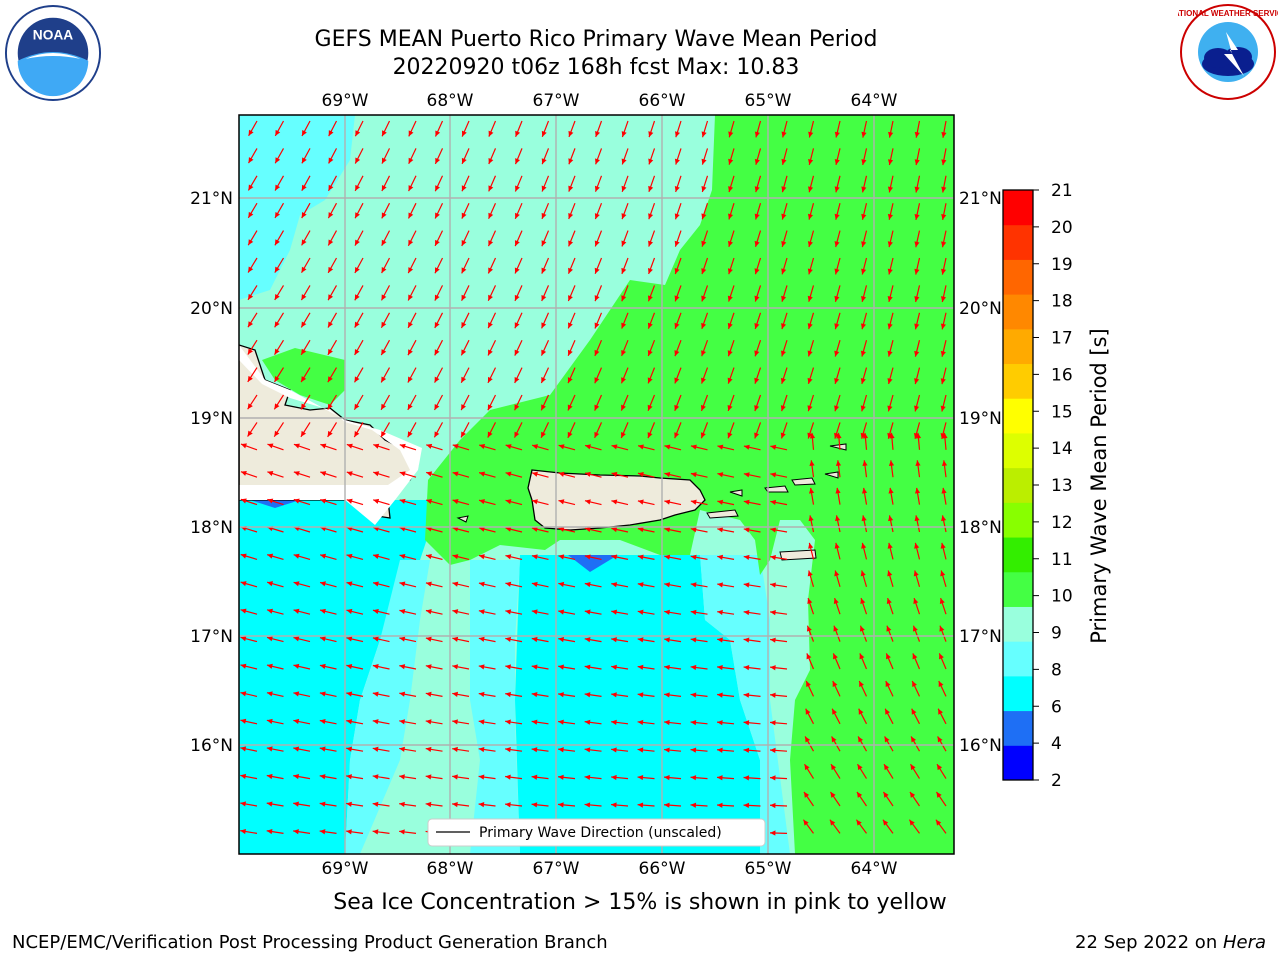 Image resolution: width=1280 pixels, height=960 pixels. Describe the element at coordinates (1062, 191) in the screenshot. I see `colorbar-tick-label: 21` at that location.